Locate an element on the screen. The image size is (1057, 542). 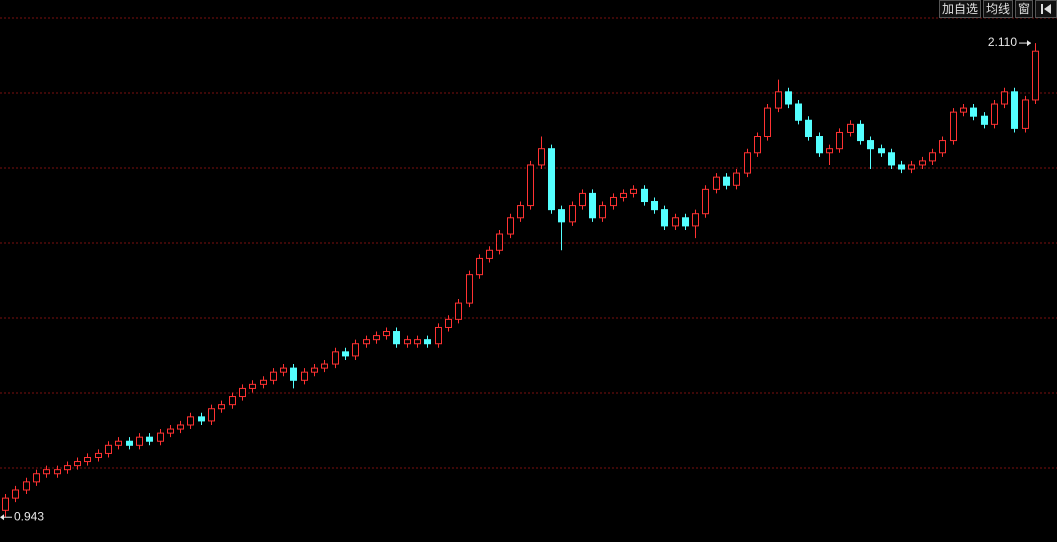
max-label: 2.110 is located at coordinates (1002, 42).